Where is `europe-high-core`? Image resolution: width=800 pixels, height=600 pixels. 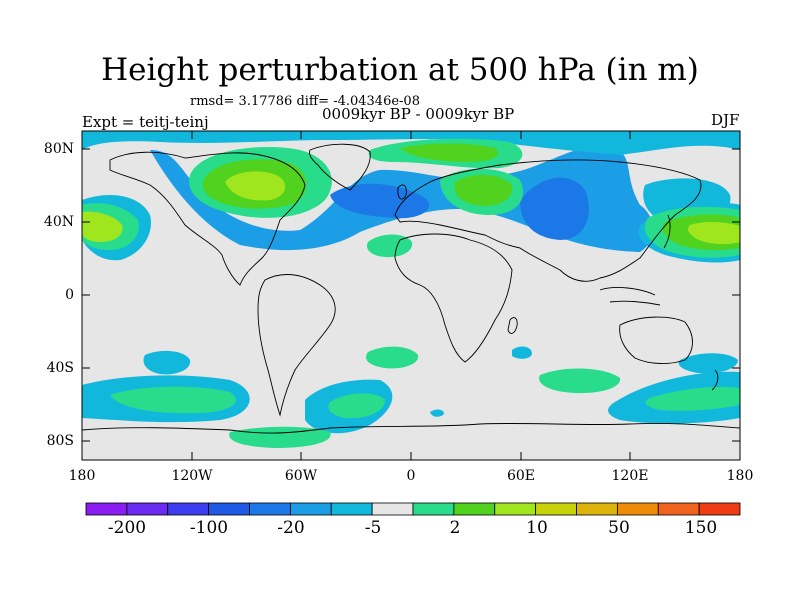 europe-high-core is located at coordinates (449, 152).